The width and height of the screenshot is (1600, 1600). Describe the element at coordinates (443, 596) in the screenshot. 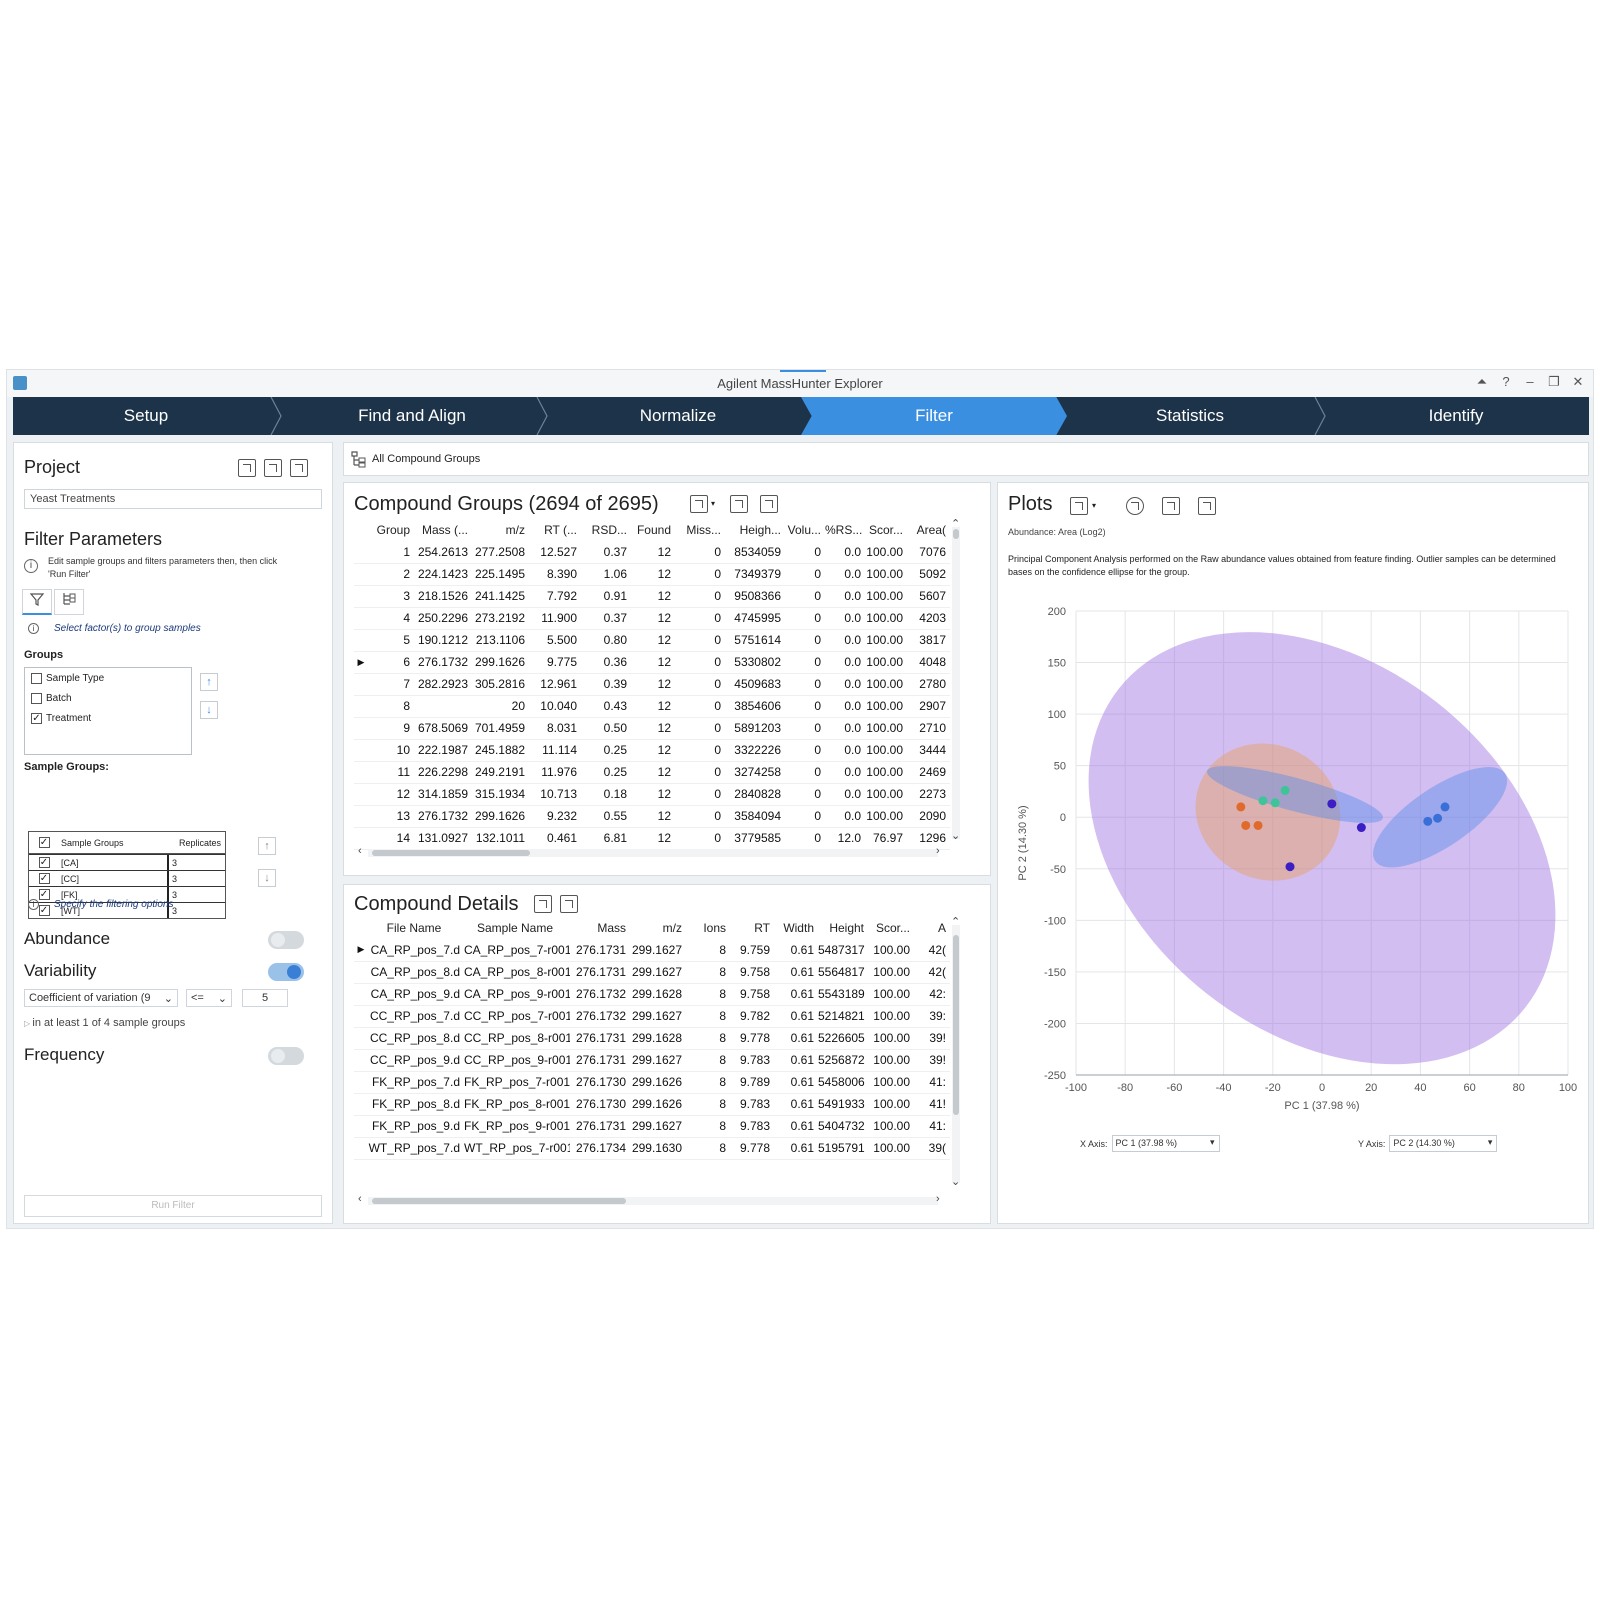

I see `table-cell: 218.1526` at that location.